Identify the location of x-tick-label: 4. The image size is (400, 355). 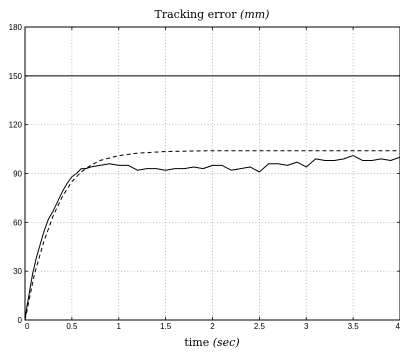
(398, 326).